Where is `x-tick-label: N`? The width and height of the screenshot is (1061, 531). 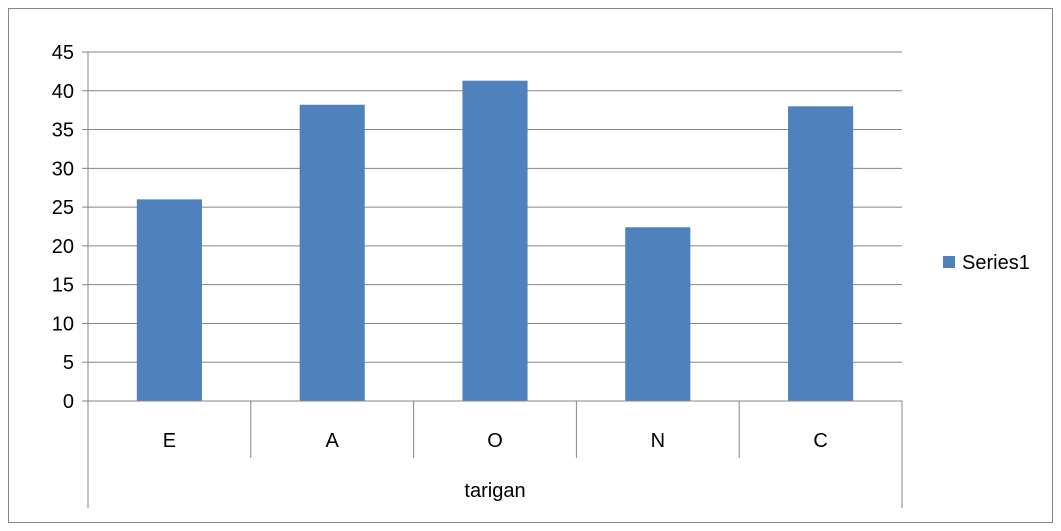
x-tick-label: N is located at coordinates (658, 441).